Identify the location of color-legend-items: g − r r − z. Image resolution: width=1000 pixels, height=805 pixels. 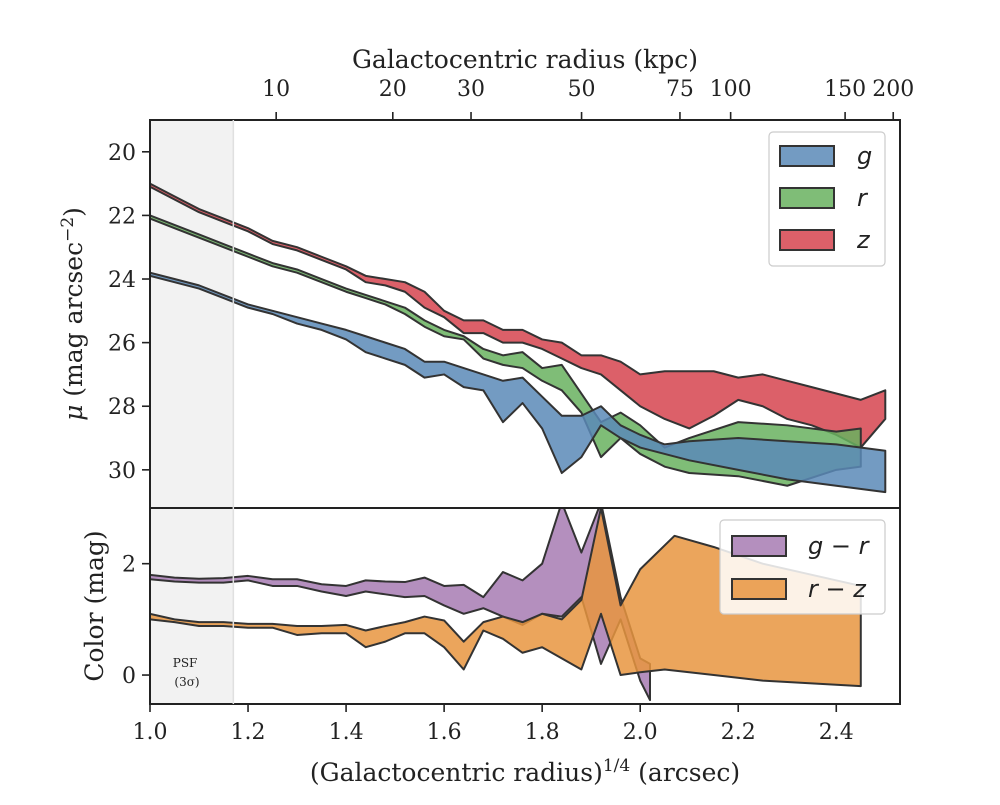
(801, 567).